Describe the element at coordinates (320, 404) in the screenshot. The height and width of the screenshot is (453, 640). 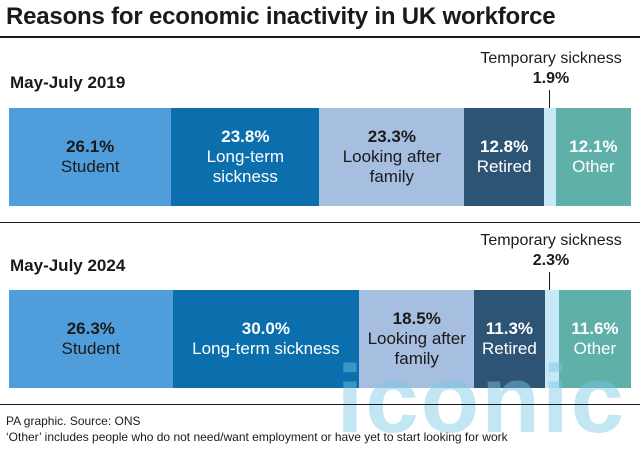
I see `bottom-rule` at that location.